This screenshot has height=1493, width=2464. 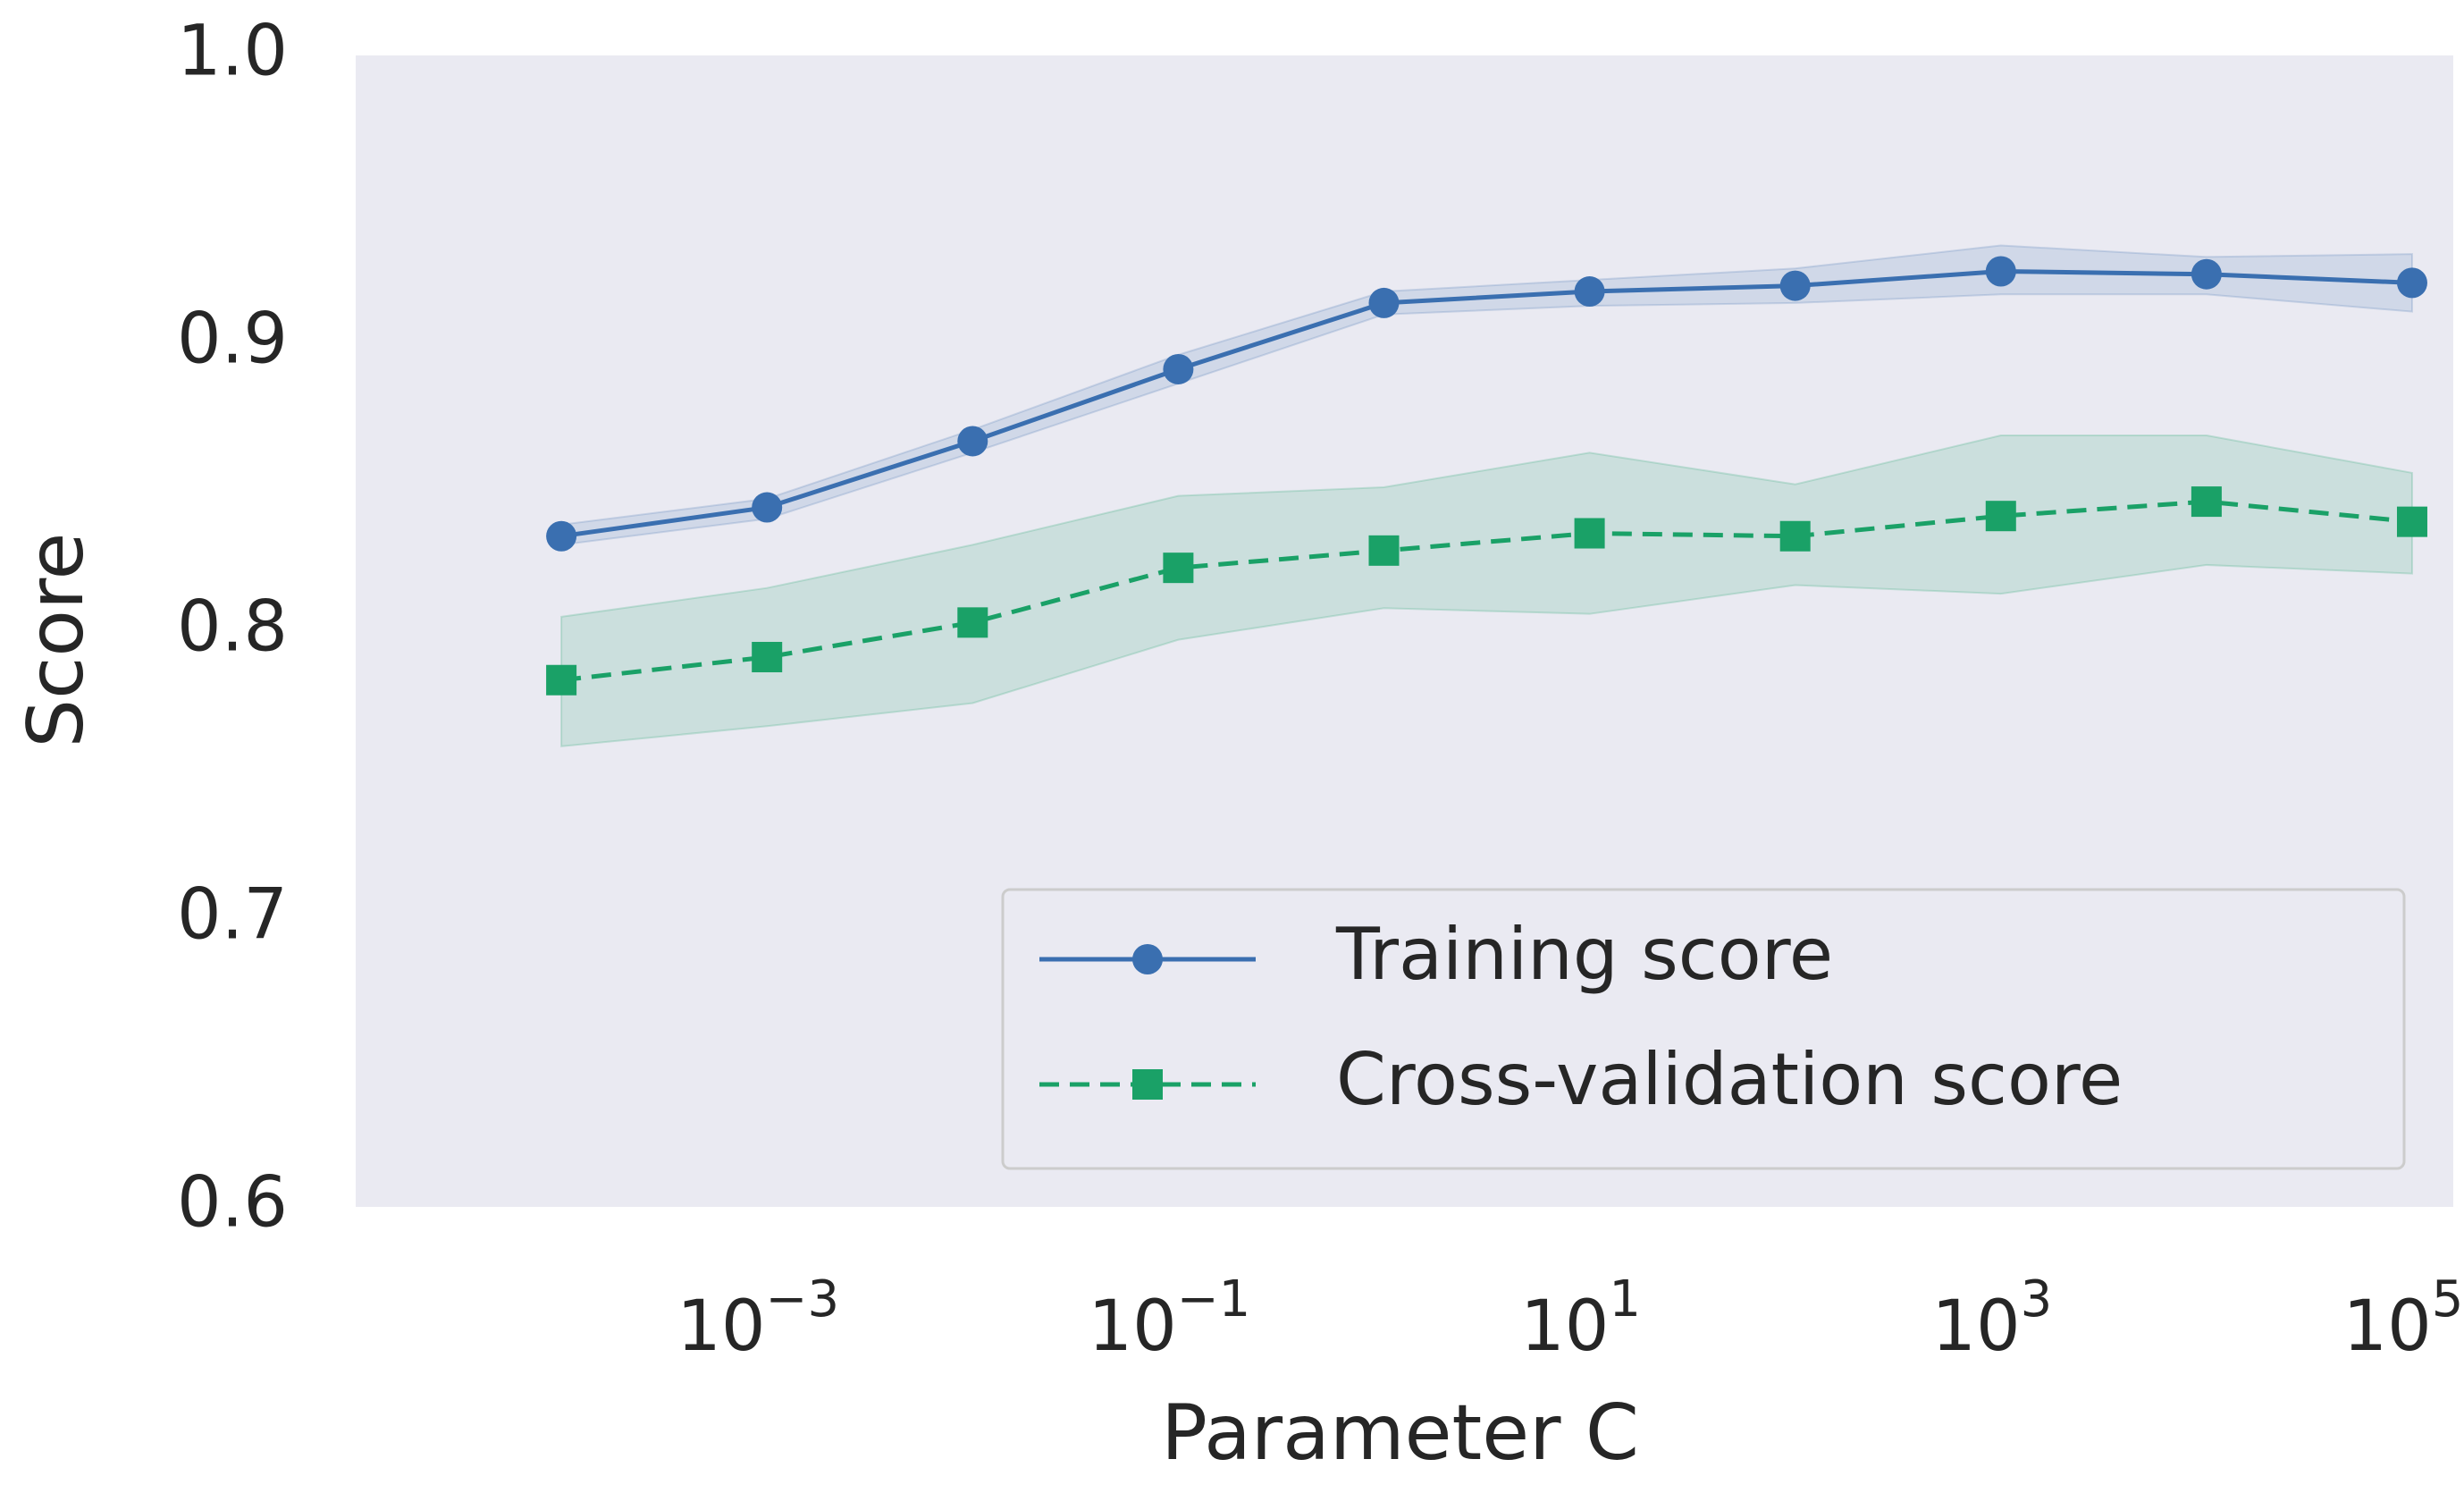 I want to click on line-training, so click(x=1486, y=404).